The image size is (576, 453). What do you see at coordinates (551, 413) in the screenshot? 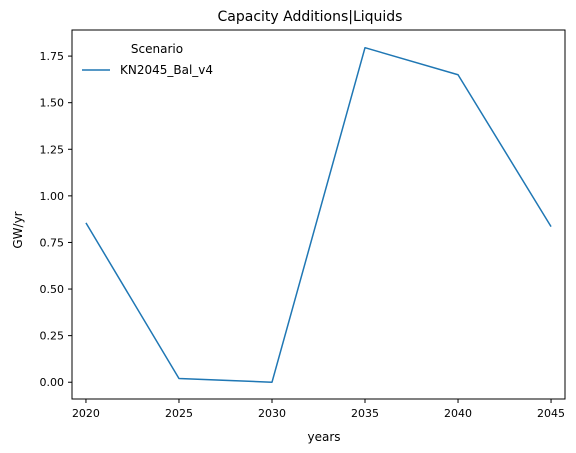
I see `x-tick-label-2045: 2045` at bounding box center [551, 413].